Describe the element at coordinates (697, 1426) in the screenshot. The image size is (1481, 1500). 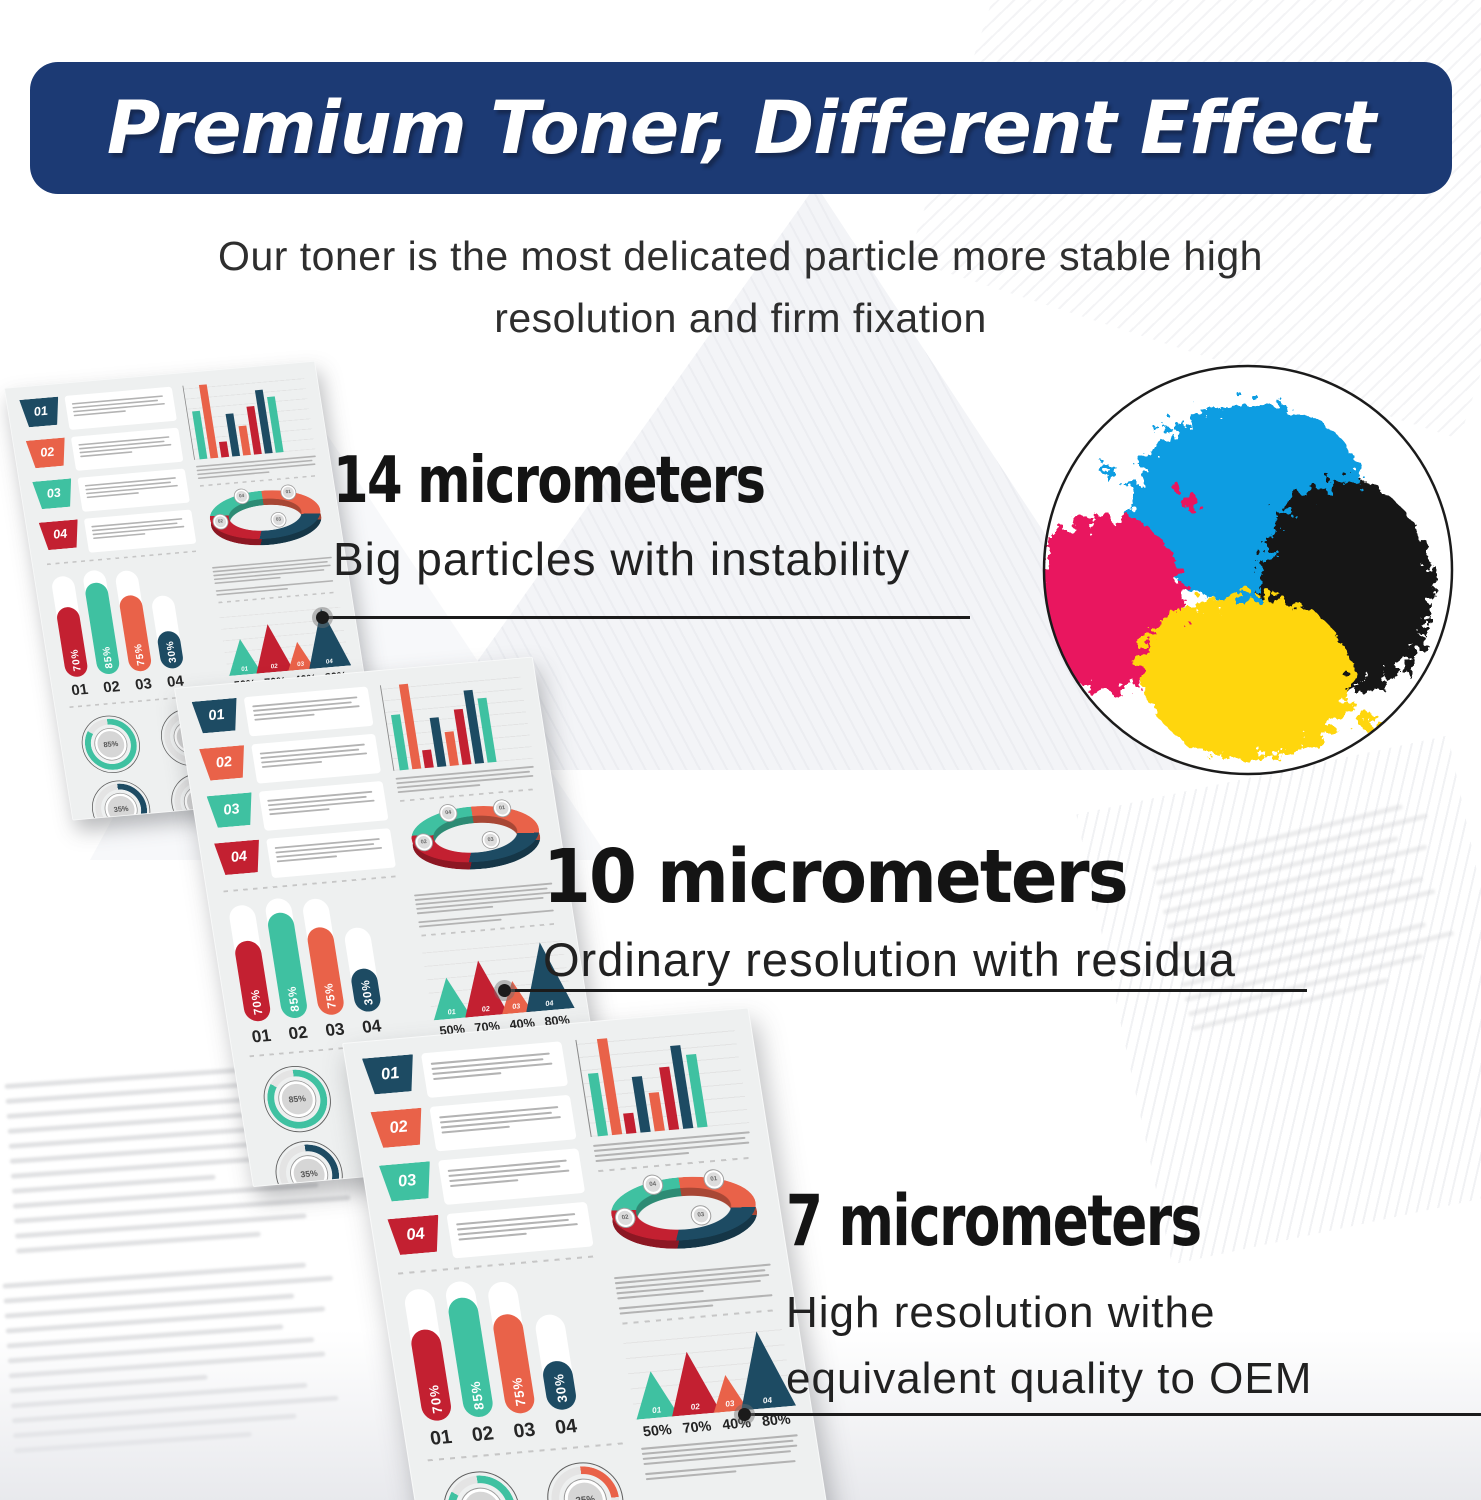
I see `triangle-value-label: 70%` at that location.